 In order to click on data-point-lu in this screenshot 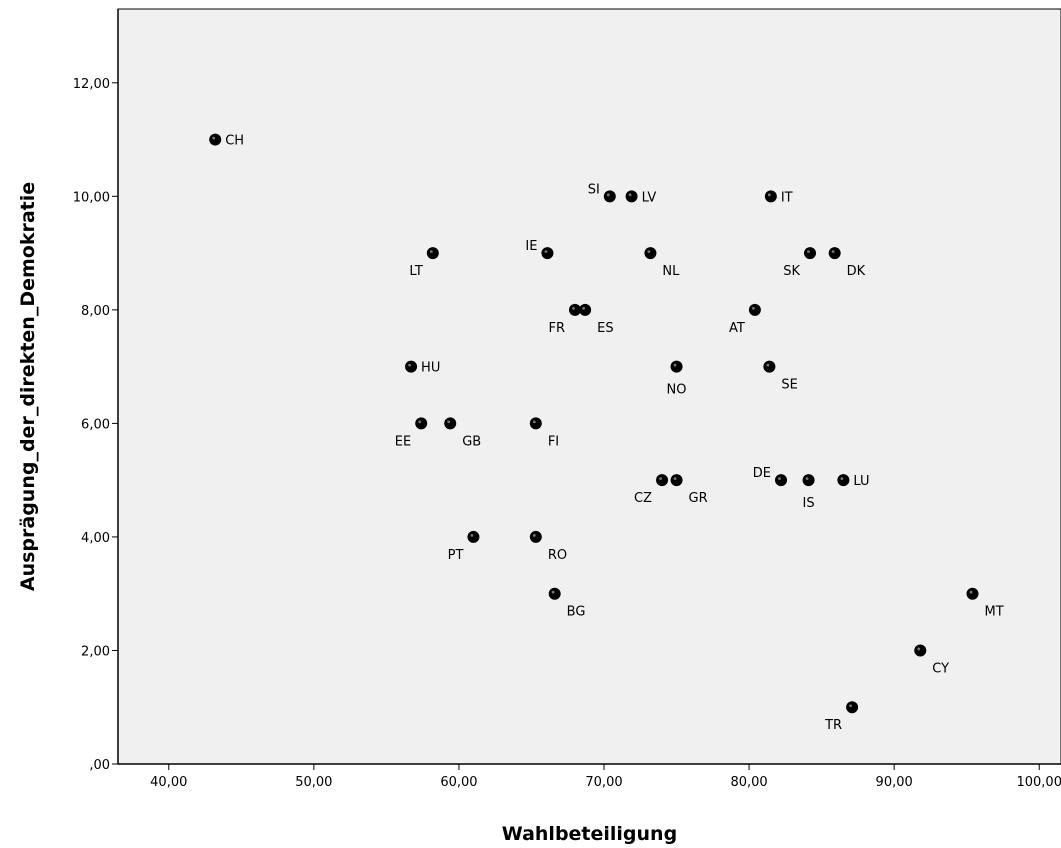, I will do `click(843, 480)`.